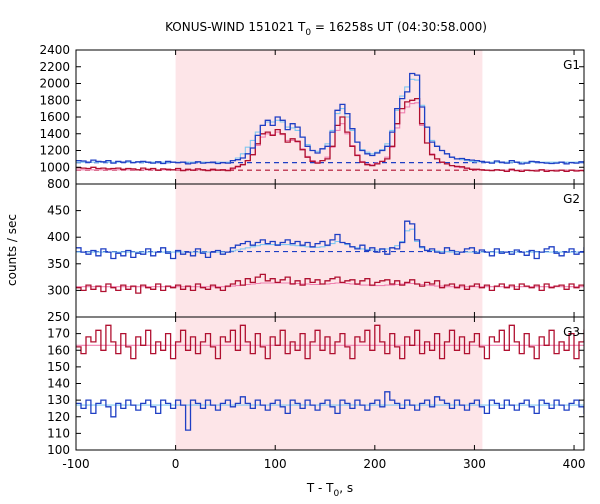 Image resolution: width=600 pixels, height=504 pixels. What do you see at coordinates (346, 488) in the screenshot?
I see `x-label-text: , s` at bounding box center [346, 488].